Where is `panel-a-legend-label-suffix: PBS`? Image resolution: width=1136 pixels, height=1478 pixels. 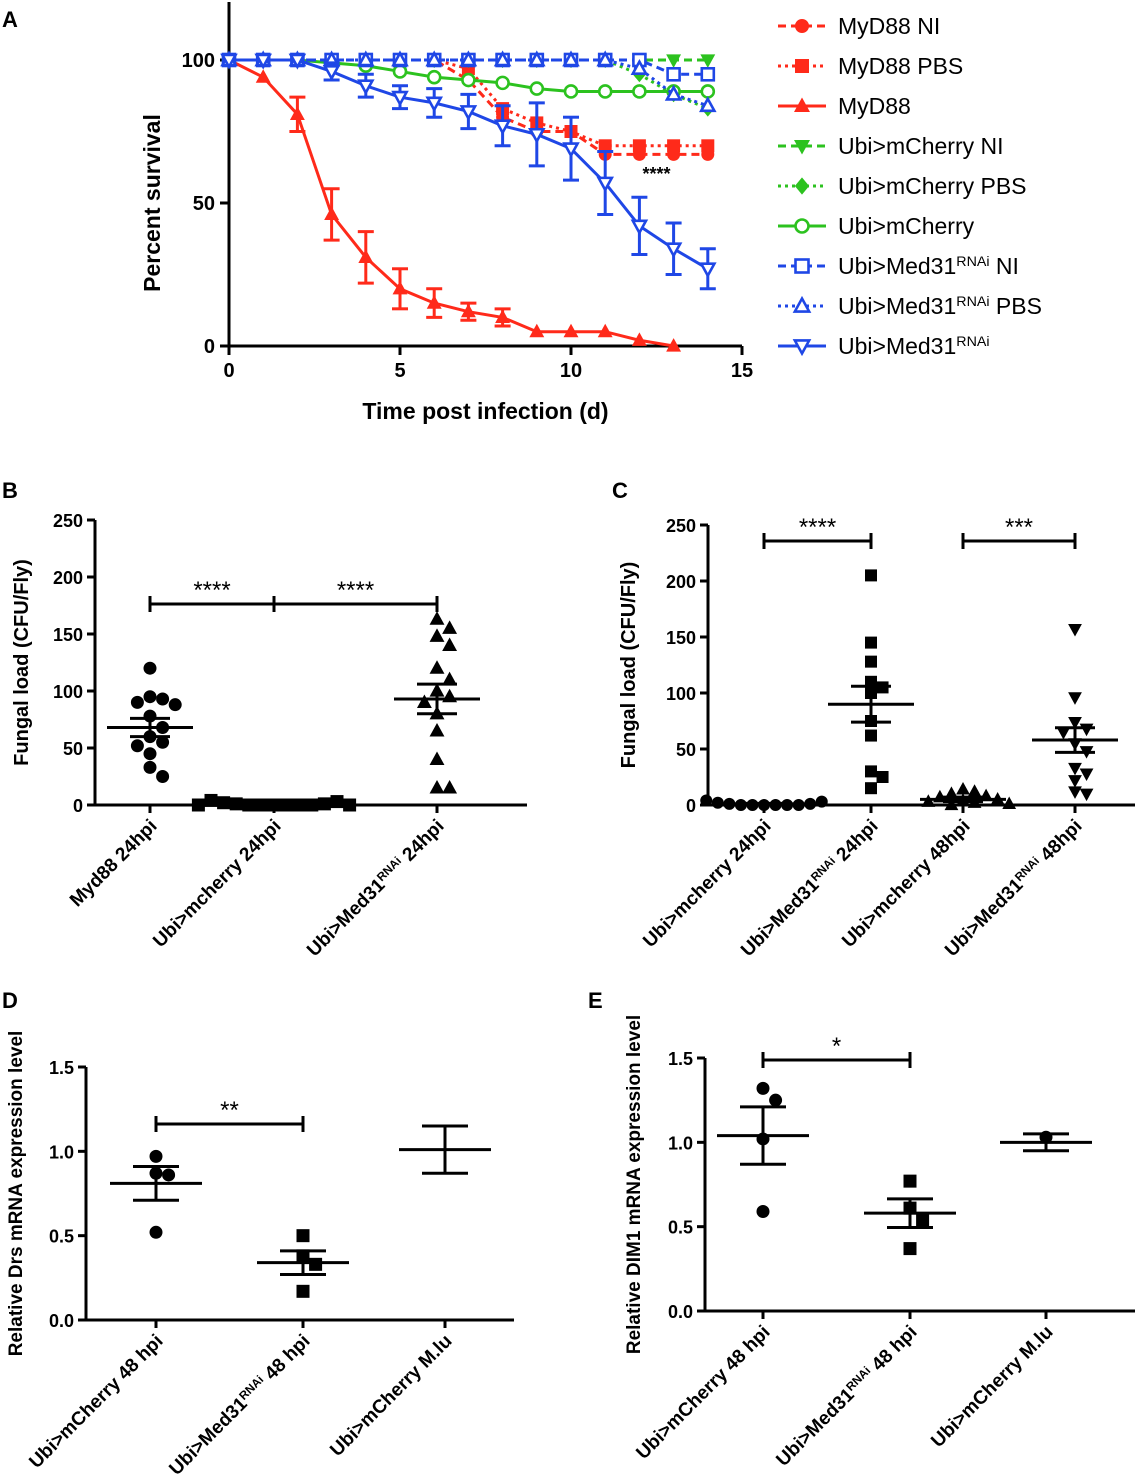
panel-a-legend-label-suffix: PBS is located at coordinates (1016, 306).